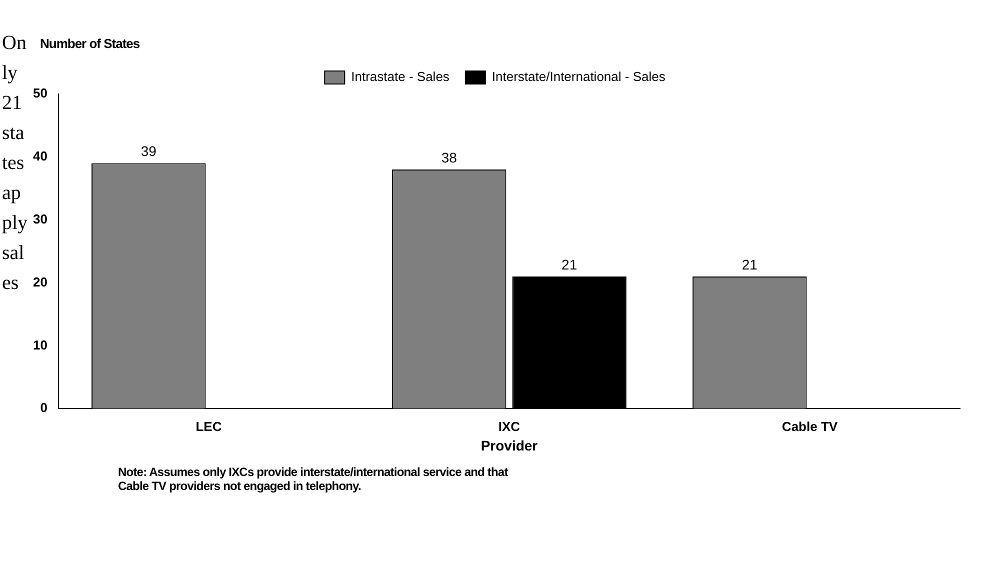 This screenshot has width=996, height=563. What do you see at coordinates (90, 43) in the screenshot?
I see `y-axis-title: Number of States` at bounding box center [90, 43].